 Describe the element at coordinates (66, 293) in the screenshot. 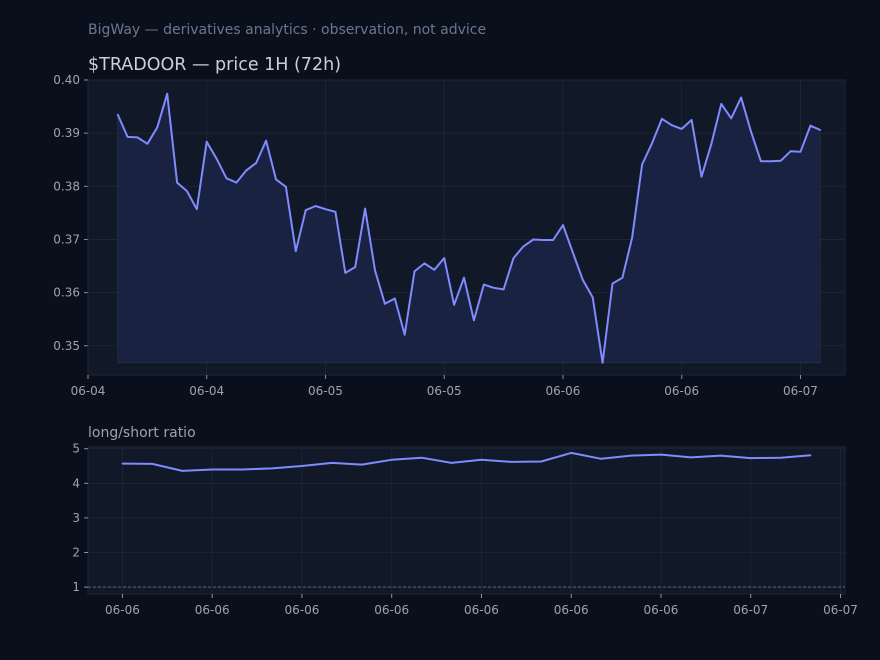

I see `price-y-tick-label: 0.36` at that location.